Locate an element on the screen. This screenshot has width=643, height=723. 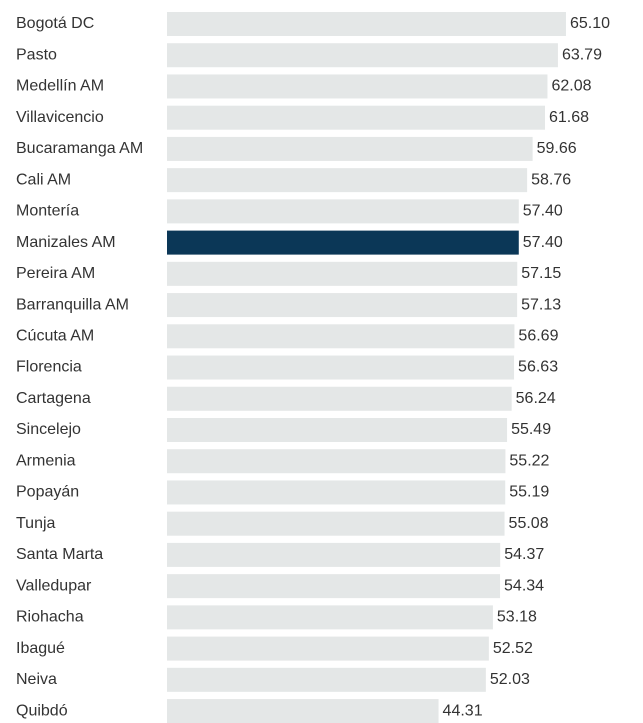
value-label: 52.52 is located at coordinates (513, 648).